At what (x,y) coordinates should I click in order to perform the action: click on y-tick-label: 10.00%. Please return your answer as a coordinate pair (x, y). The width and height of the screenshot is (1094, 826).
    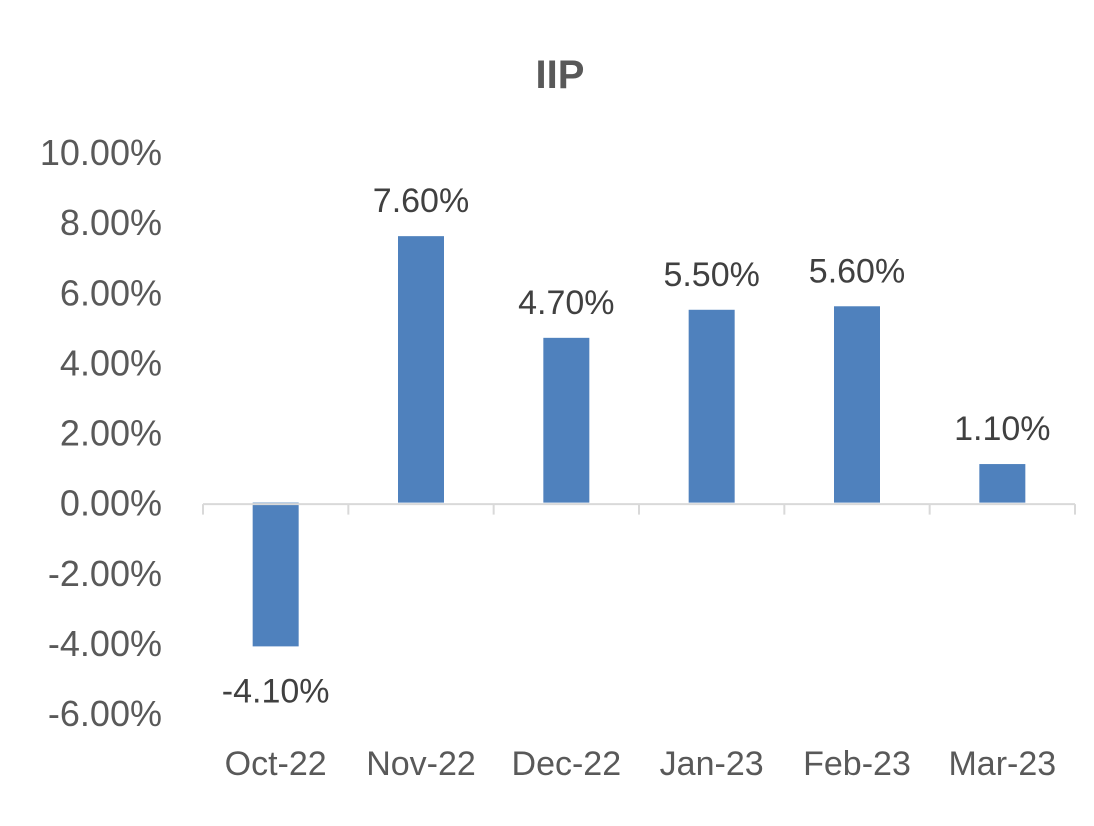
    Looking at the image, I should click on (101, 152).